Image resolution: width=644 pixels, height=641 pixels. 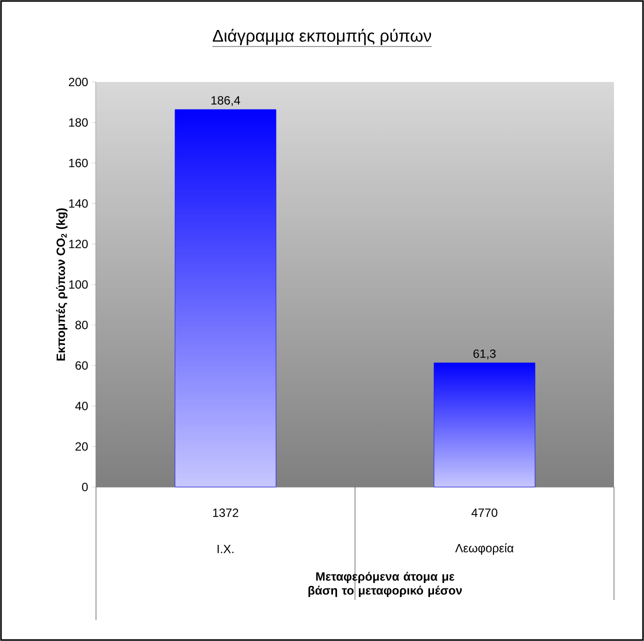 What do you see at coordinates (385, 585) in the screenshot?
I see `x-axis-title: Μεταφερόμενα άτομα με βάση το μεταφορικό μέσον` at bounding box center [385, 585].